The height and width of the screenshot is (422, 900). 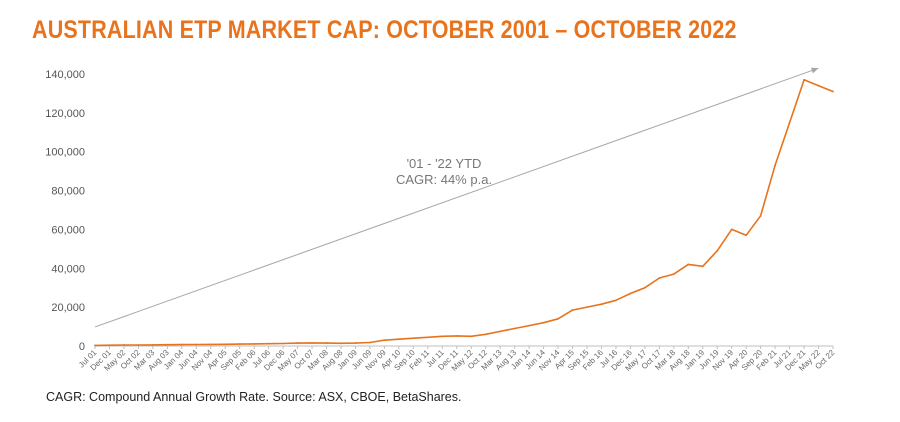 I want to click on y-tick-label: 140,000, so click(x=65, y=75).